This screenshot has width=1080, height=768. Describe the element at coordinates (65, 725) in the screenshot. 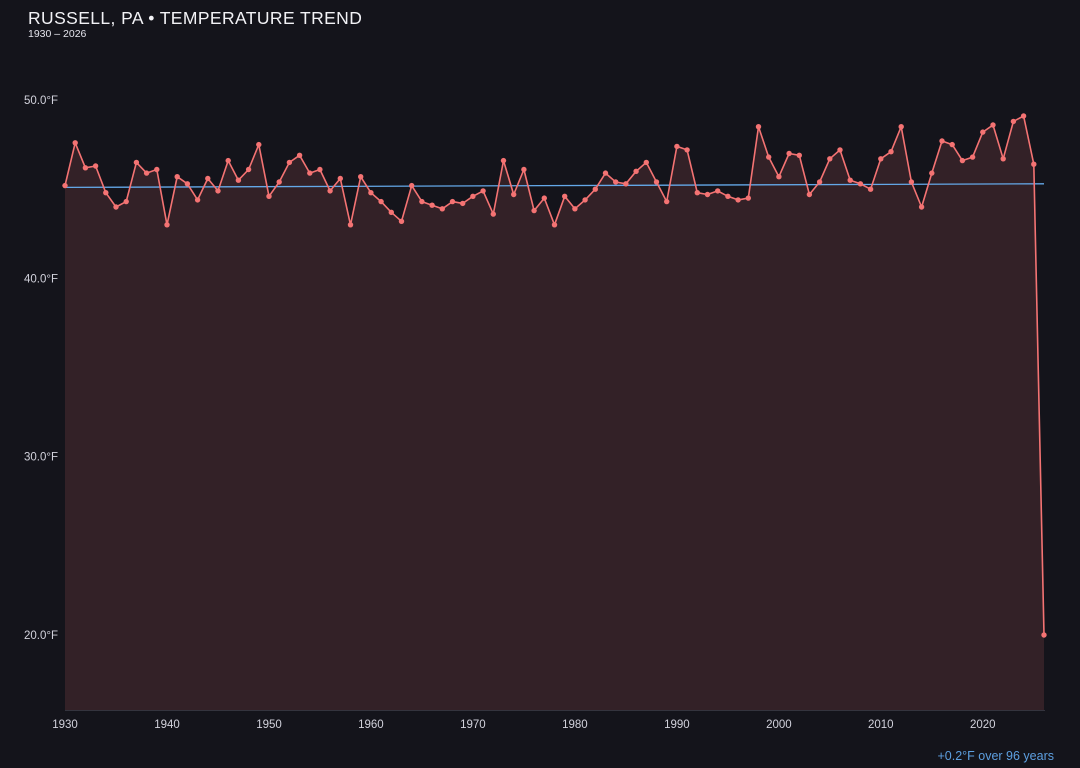

I see `x-axis-tick-label: 1930` at that location.